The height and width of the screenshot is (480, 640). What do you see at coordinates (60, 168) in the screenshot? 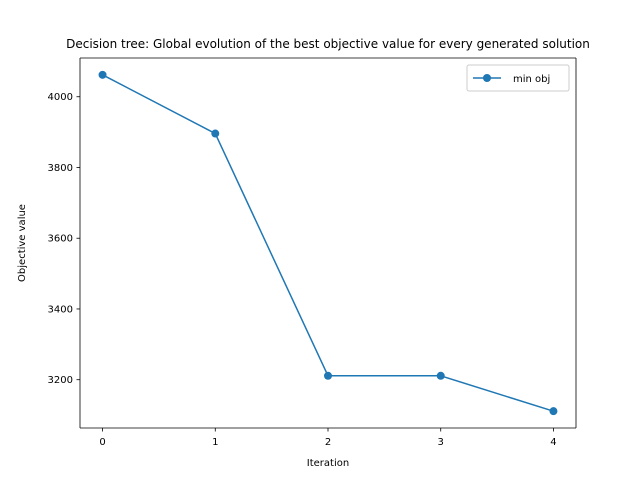
I see `y-tick-label: 3800` at bounding box center [60, 168].